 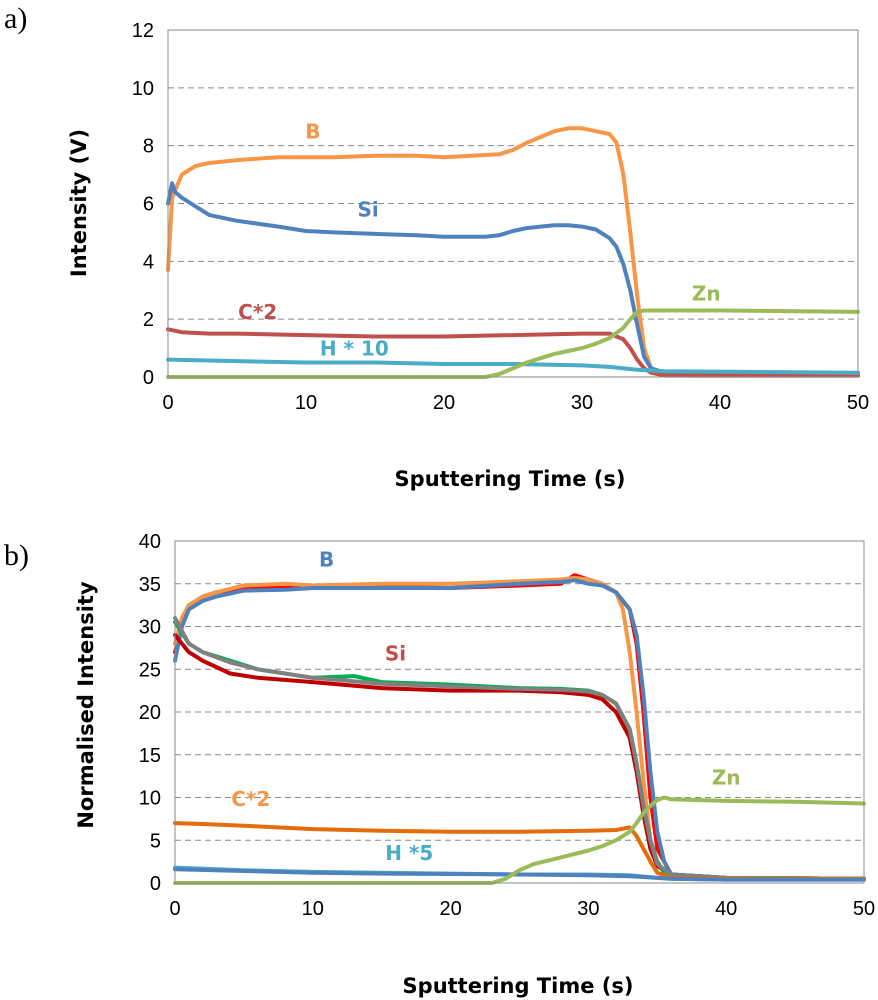 What do you see at coordinates (582, 403) in the screenshot?
I see `panel-a-x-tick-label: 30` at bounding box center [582, 403].